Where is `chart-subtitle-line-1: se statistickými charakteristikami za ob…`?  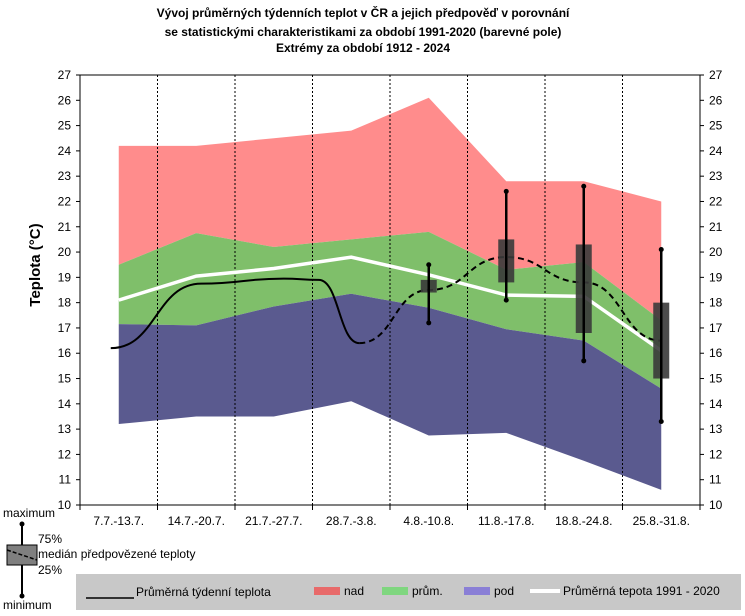
chart-subtitle-line-1: se statistickými charakteristikami za ob… is located at coordinates (363, 32).